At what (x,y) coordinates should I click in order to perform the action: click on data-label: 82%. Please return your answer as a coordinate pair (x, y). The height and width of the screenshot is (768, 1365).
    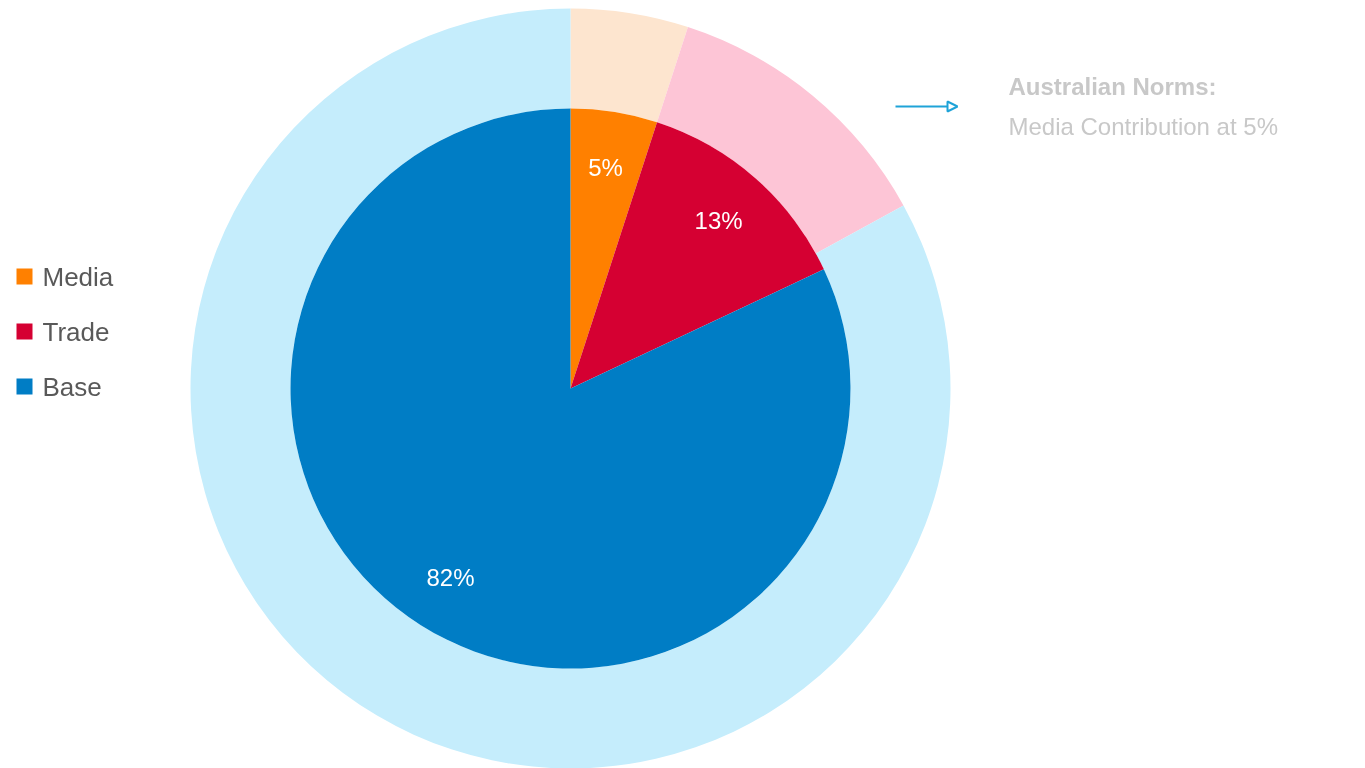
    Looking at the image, I should click on (450, 578).